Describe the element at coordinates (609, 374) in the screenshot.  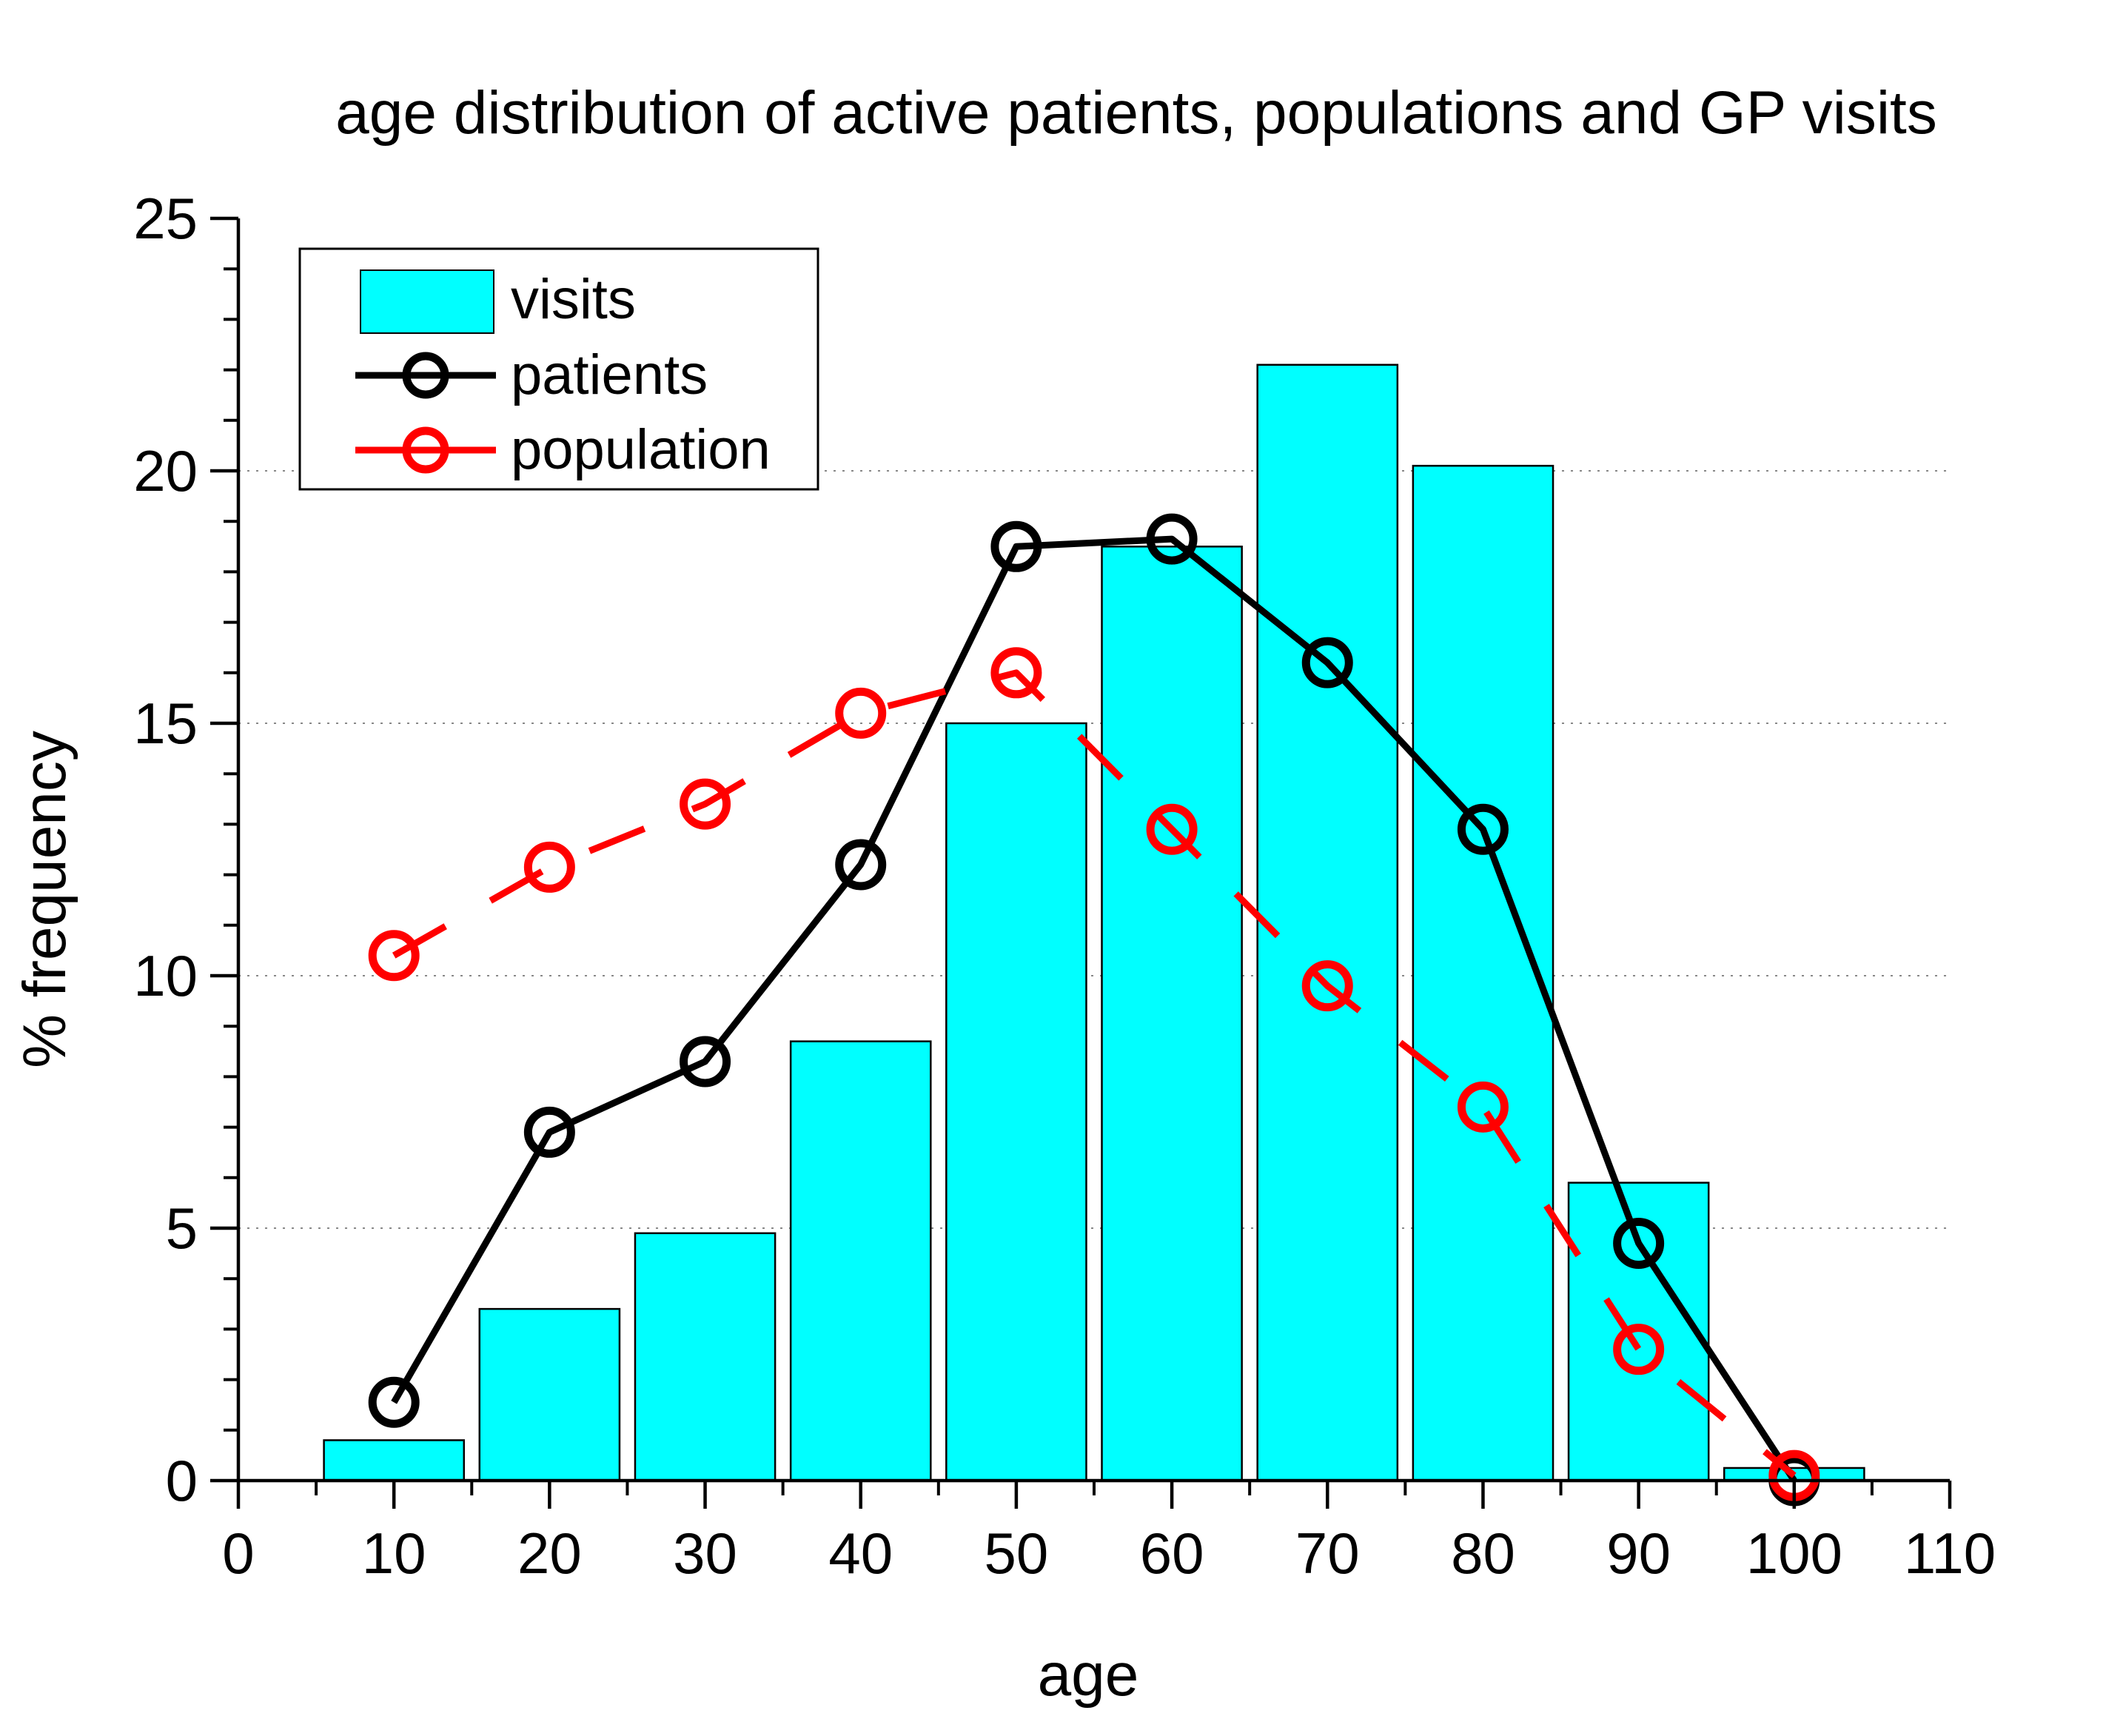
I see `legend-patients-label: patients` at that location.